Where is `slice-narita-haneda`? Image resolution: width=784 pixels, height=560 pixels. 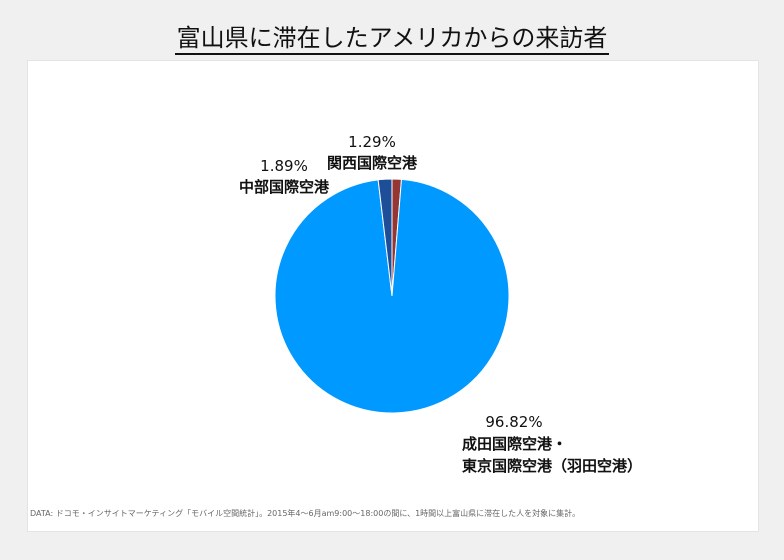
slice-narita-haneda is located at coordinates (392, 296).